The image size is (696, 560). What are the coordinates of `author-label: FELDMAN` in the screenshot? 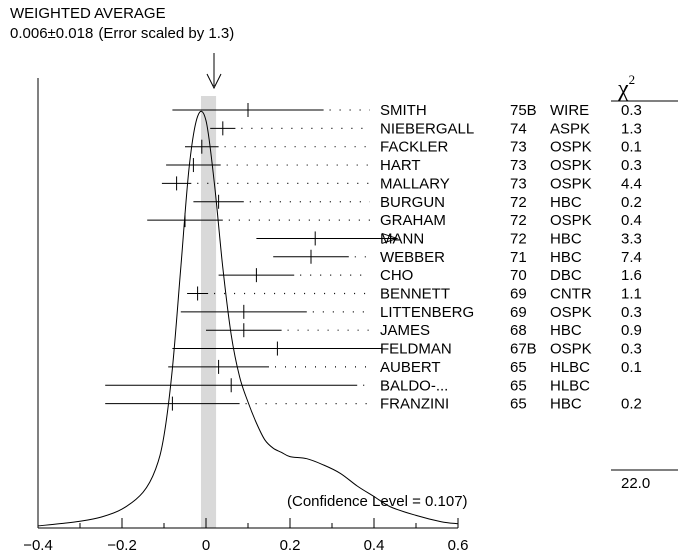 It's located at (416, 349).